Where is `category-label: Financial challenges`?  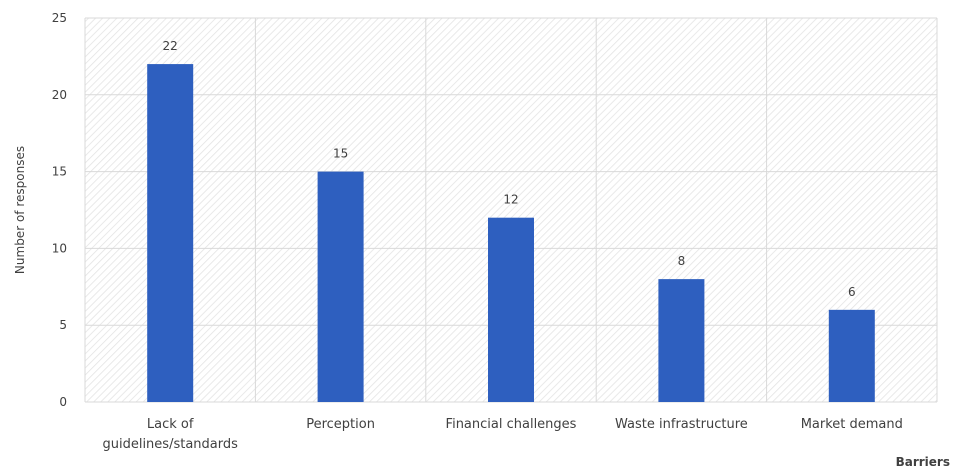
category-label: Financial challenges is located at coordinates (511, 424).